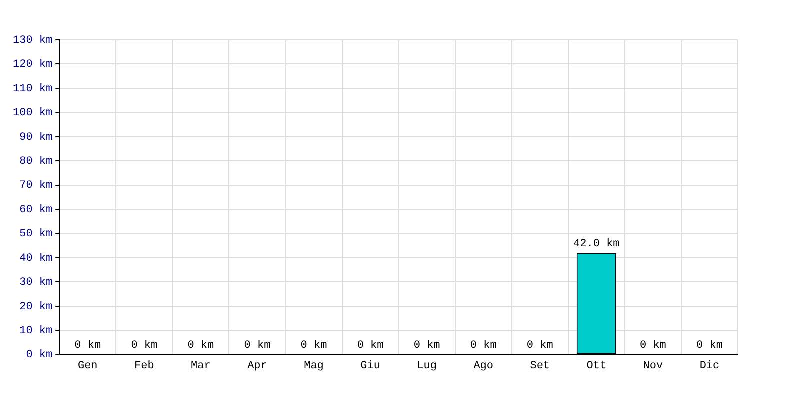  What do you see at coordinates (370, 366) in the screenshot?
I see `x-tick-label: Giu` at bounding box center [370, 366].